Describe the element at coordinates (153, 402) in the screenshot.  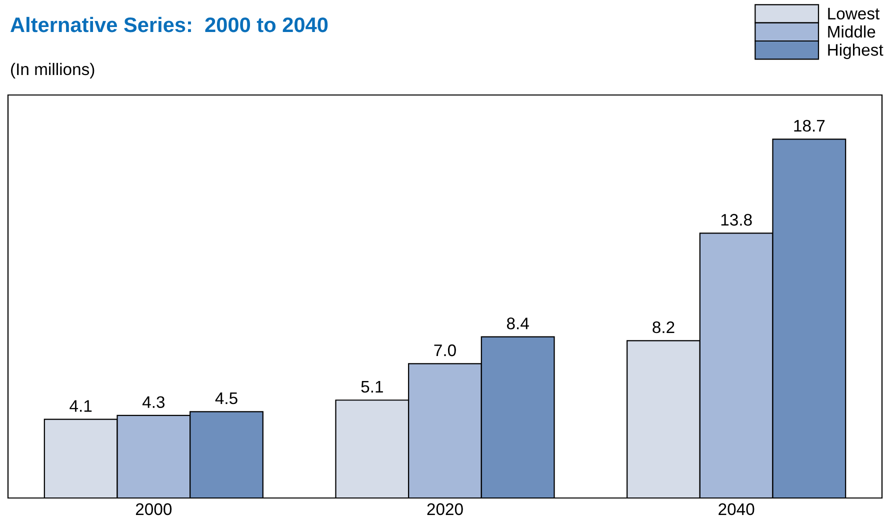
I see `data-label: 4.3` at that location.